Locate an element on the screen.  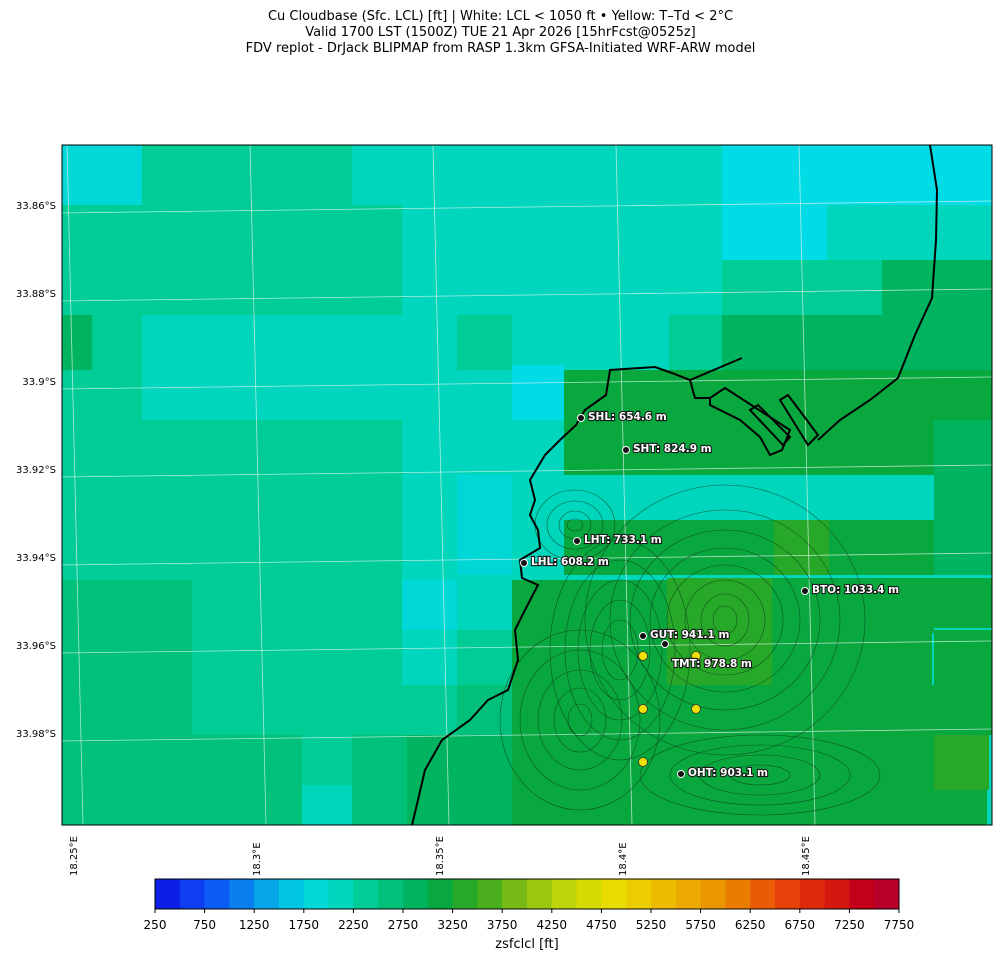
colorbar-label: zsfclcl [ft] is located at coordinates (527, 944).